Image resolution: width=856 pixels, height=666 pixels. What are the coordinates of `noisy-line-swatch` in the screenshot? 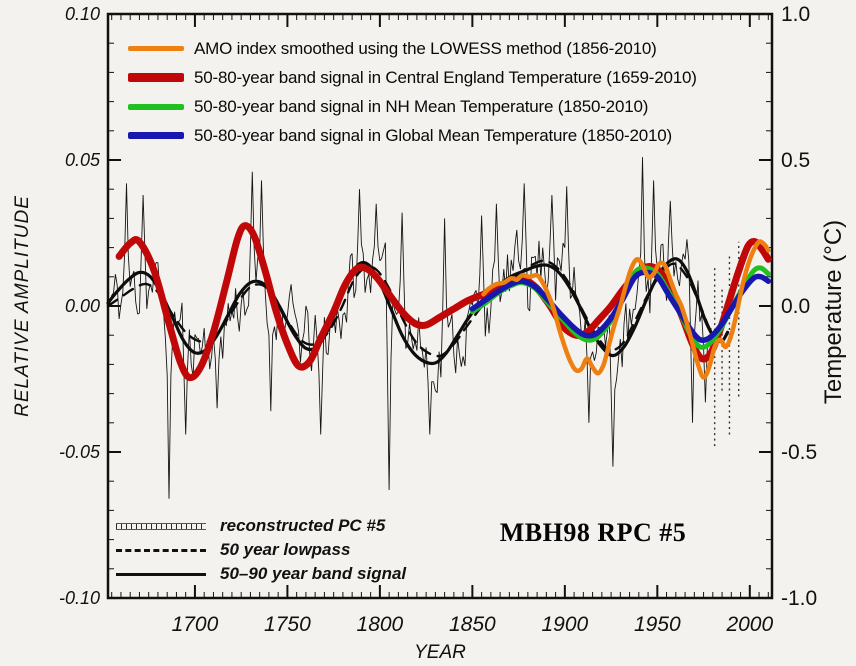 It's located at (161, 526).